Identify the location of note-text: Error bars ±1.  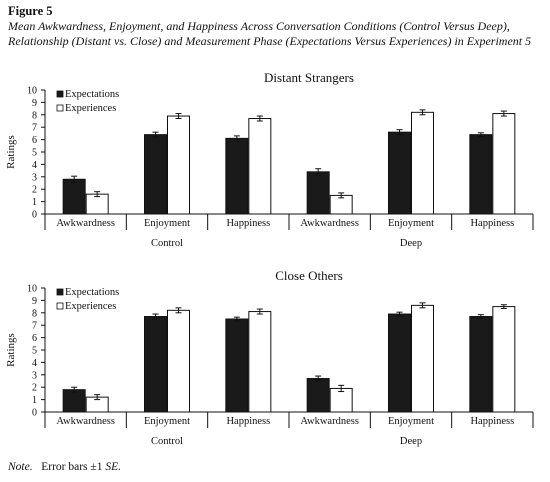
(73, 467).